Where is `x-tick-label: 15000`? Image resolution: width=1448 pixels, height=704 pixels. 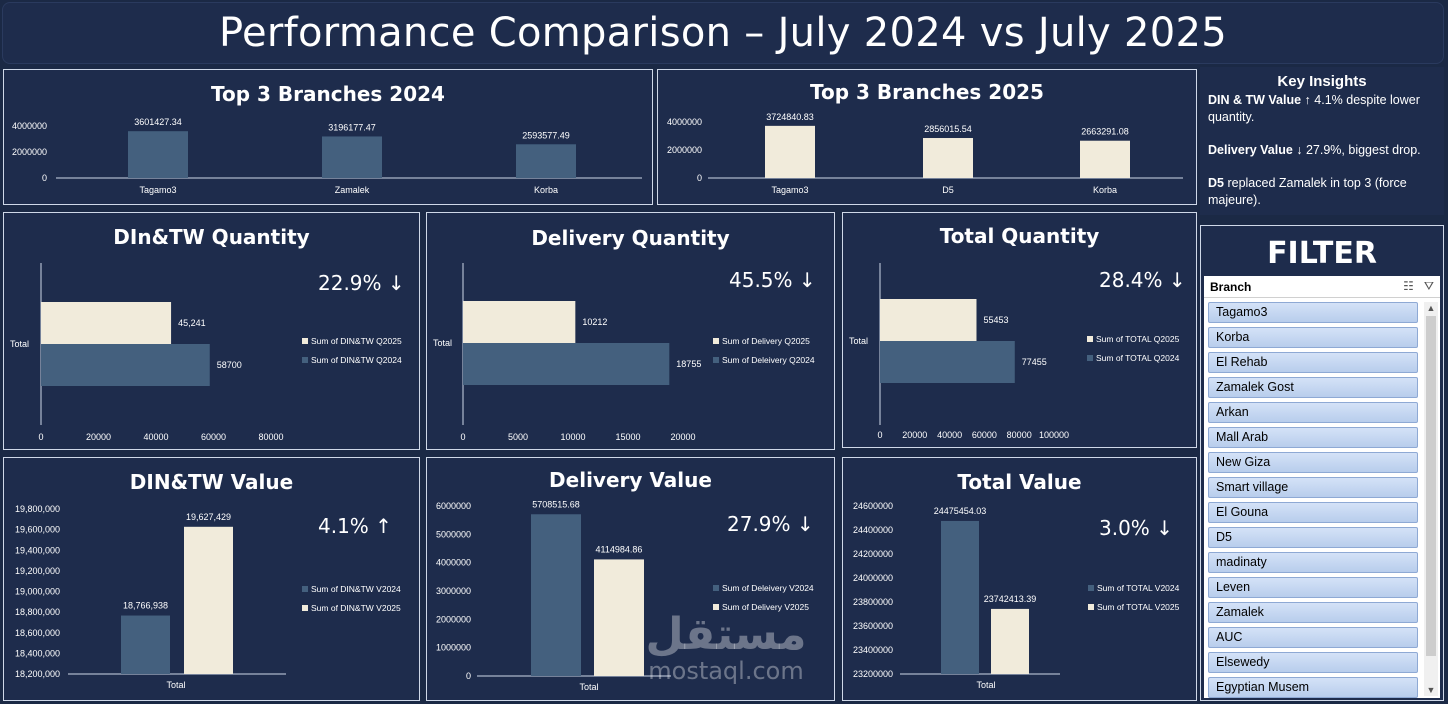
x-tick-label: 15000 is located at coordinates (627, 437).